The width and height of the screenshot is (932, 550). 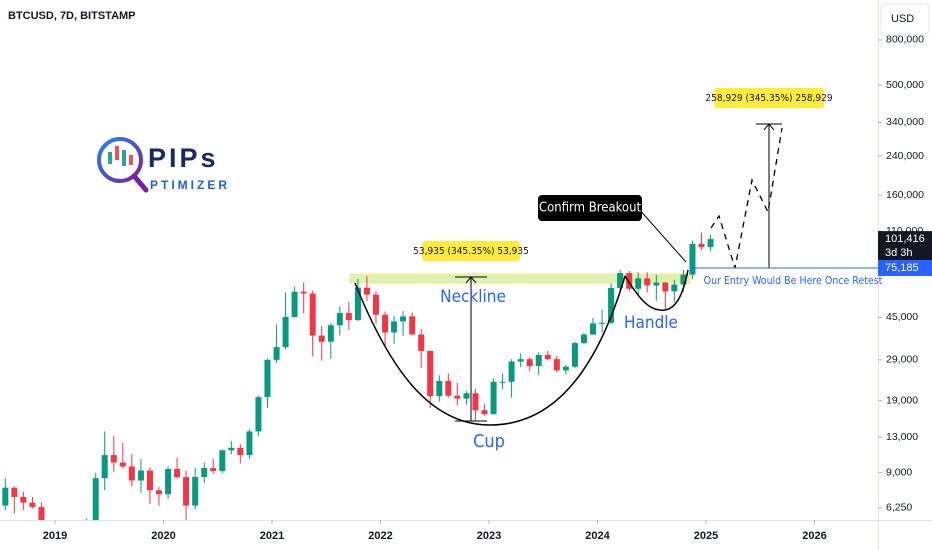 I want to click on x-tick-label: 2021, so click(x=272, y=536).